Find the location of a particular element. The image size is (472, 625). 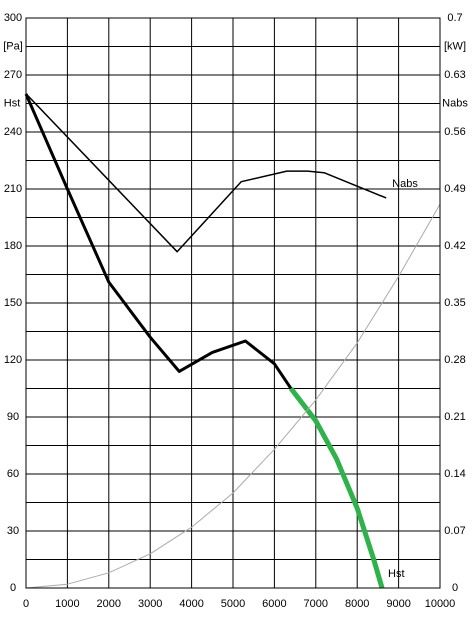

x-tick-label: 2000 is located at coordinates (109, 604).